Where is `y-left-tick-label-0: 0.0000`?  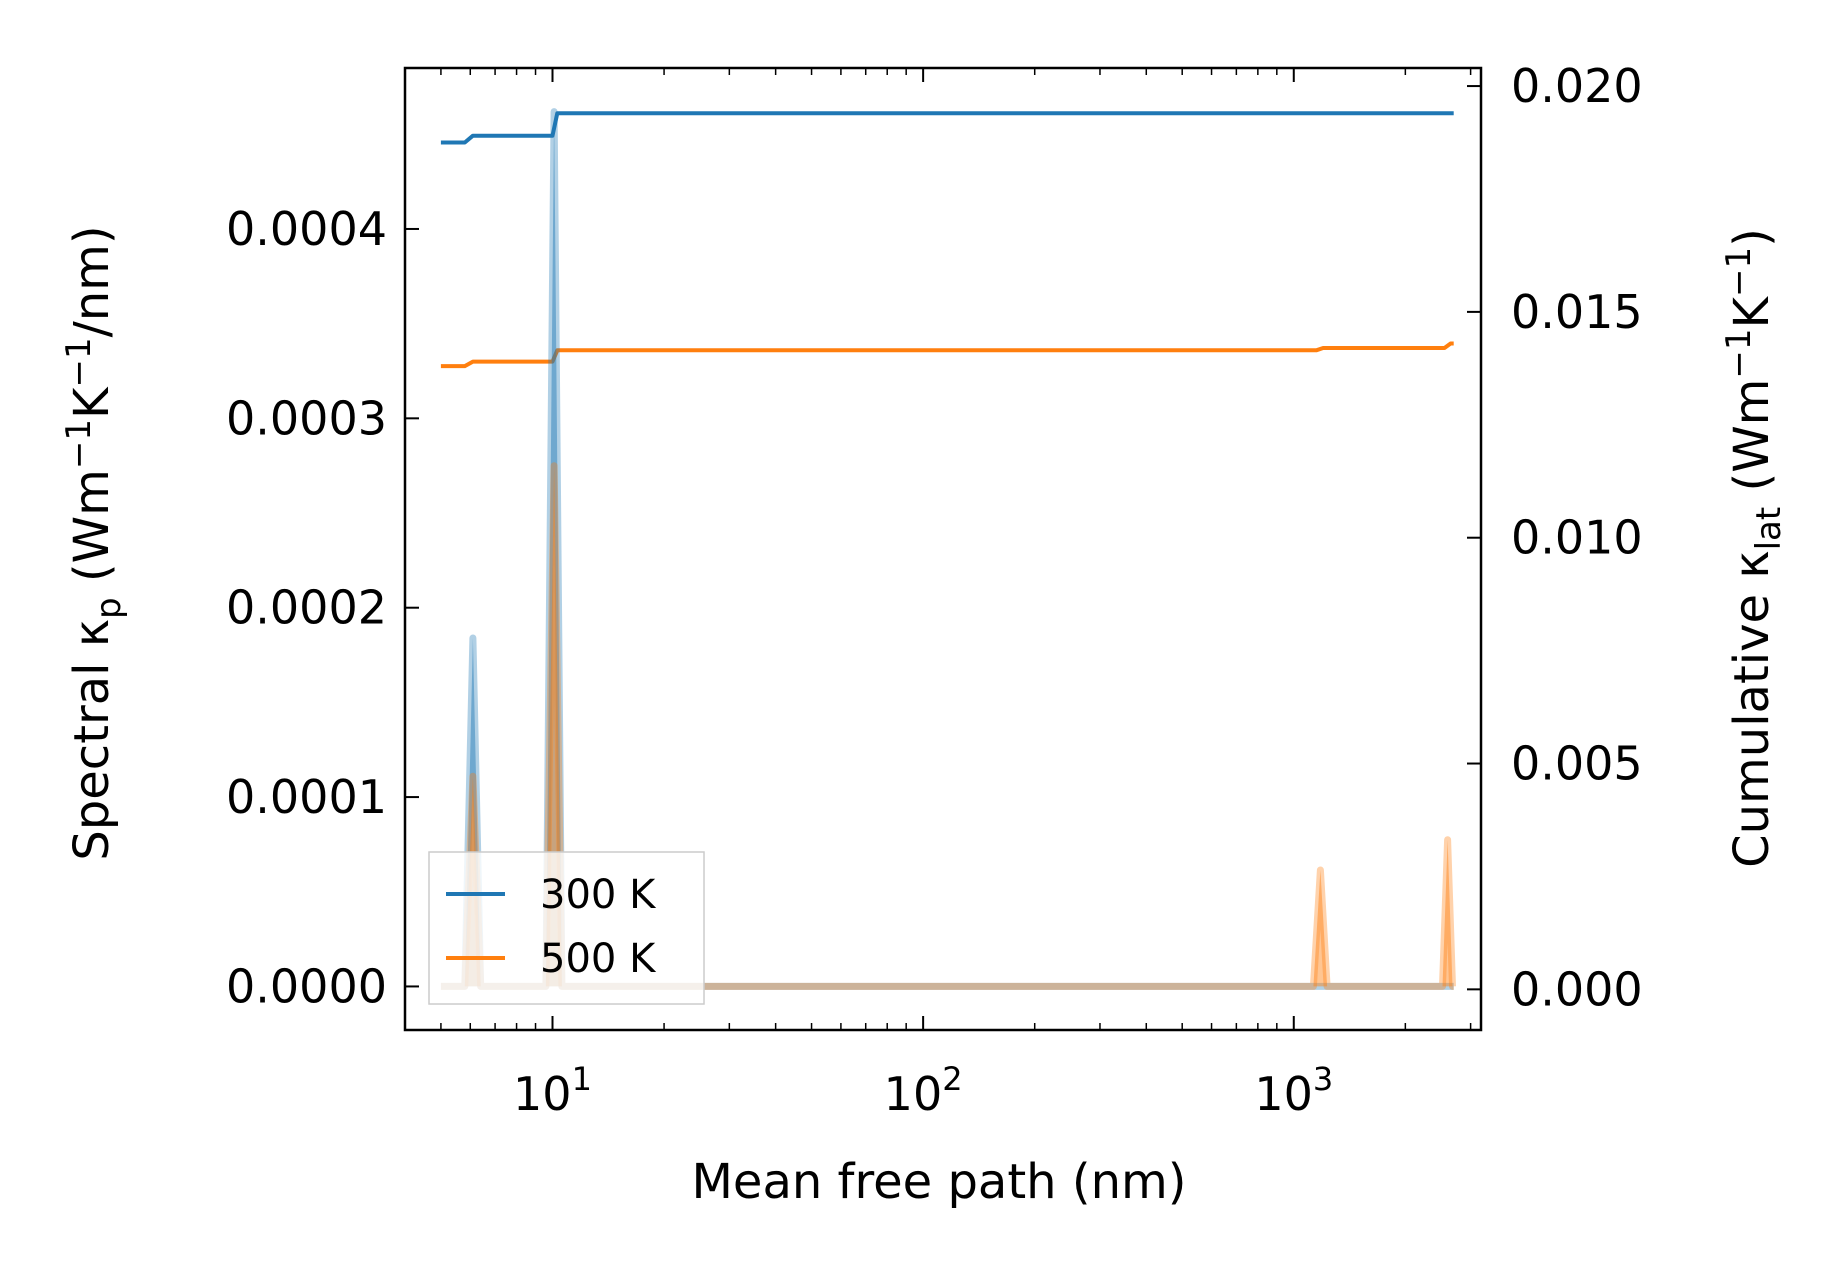
y-left-tick-label-0: 0.0000 is located at coordinates (306, 986).